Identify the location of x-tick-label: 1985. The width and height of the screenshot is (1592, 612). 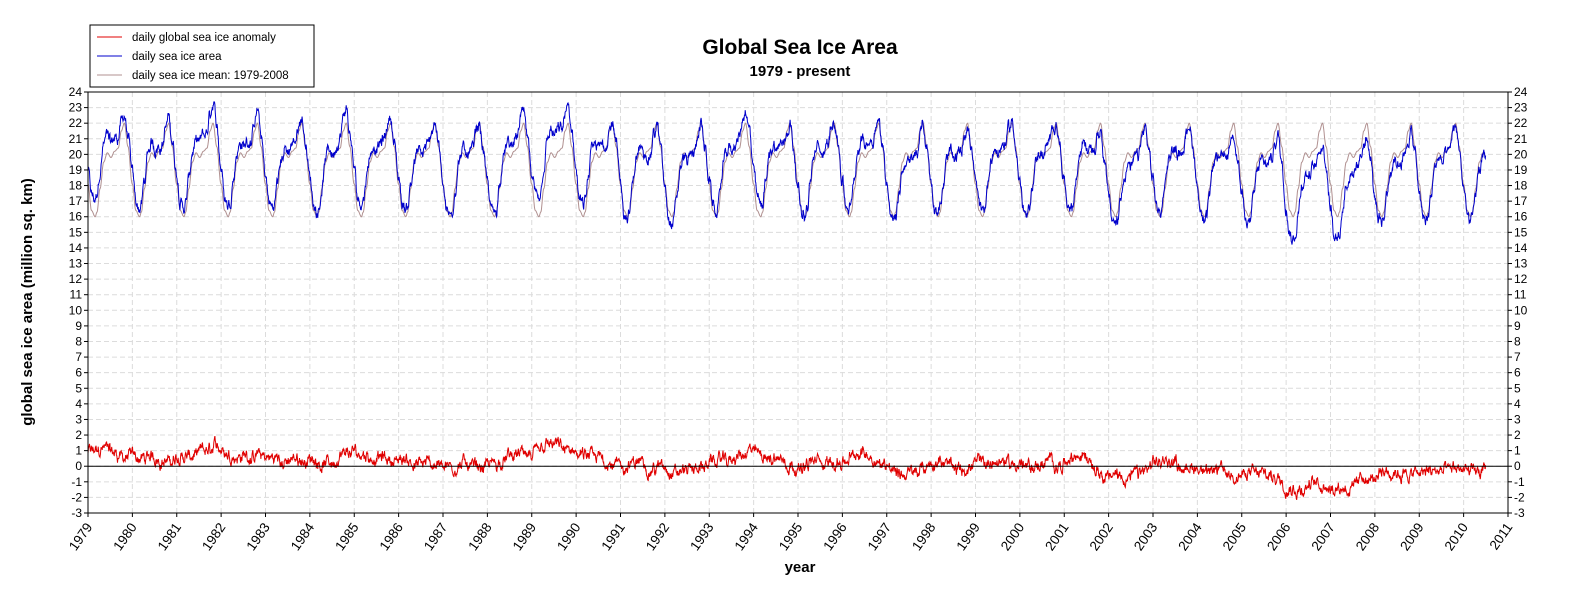
(347, 536).